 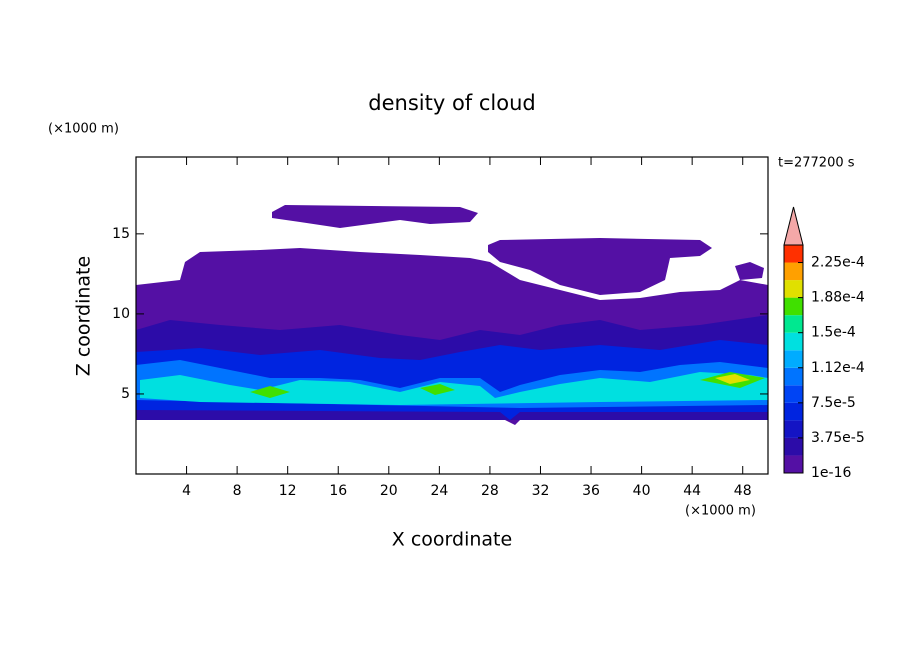 What do you see at coordinates (720, 511) in the screenshot?
I see `x-unit: (×1000 m)` at bounding box center [720, 511].